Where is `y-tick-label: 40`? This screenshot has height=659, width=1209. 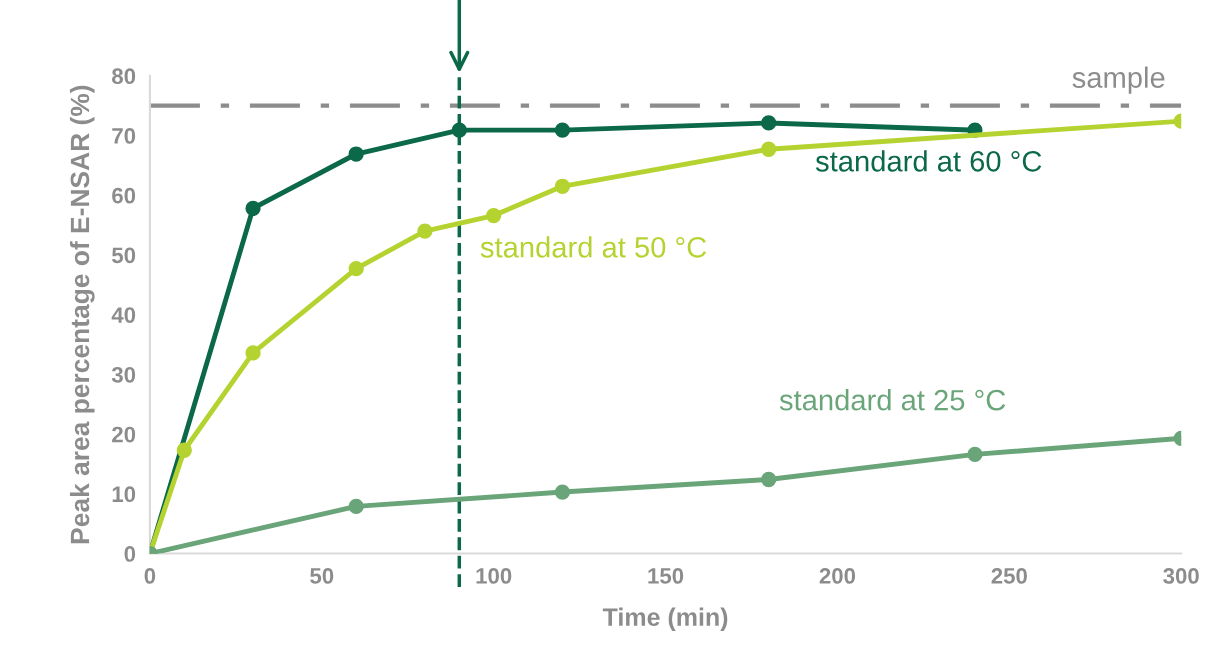
y-tick-label: 40 is located at coordinates (123, 315).